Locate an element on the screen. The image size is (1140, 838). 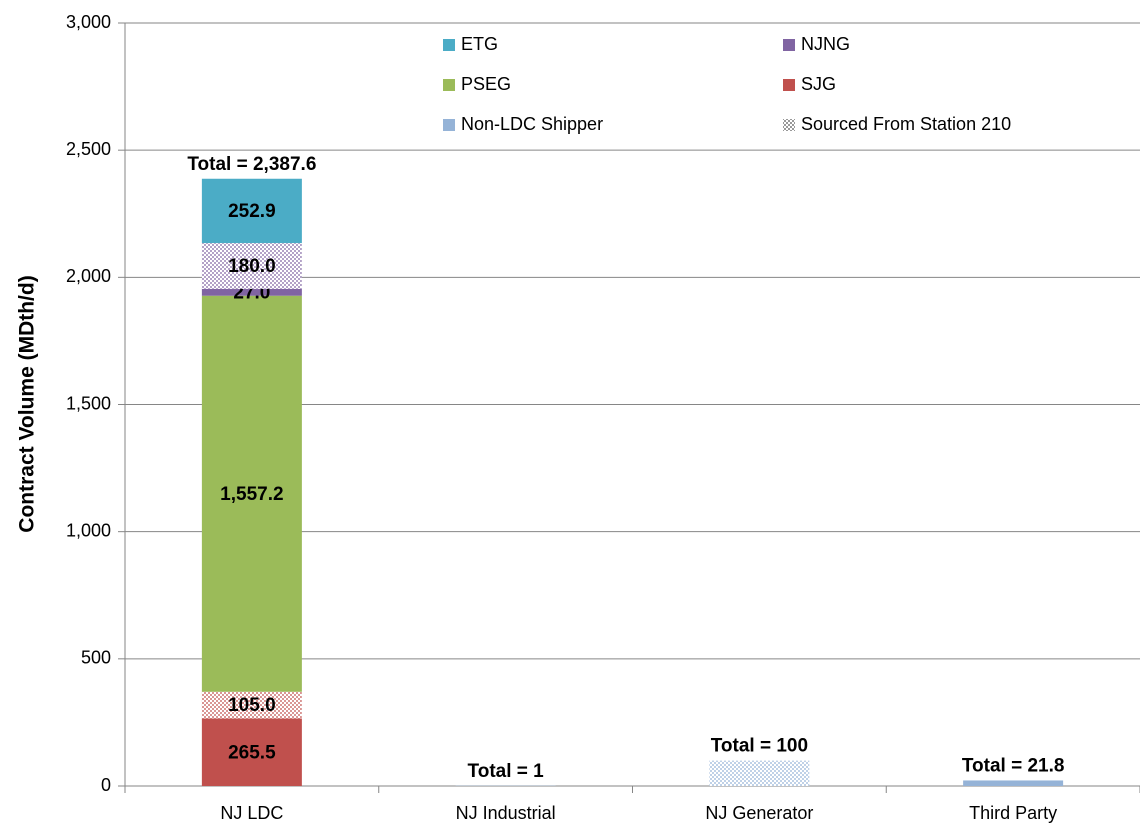
y-axis-label: Contract Volume (MDth/d) is located at coordinates (27, 403).